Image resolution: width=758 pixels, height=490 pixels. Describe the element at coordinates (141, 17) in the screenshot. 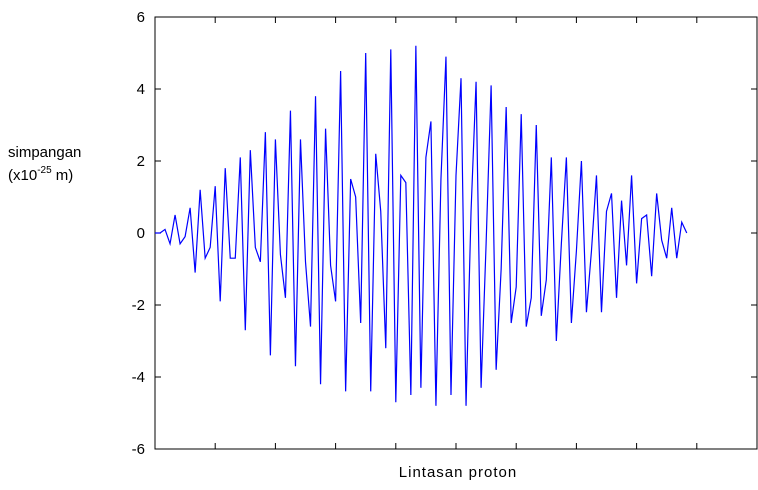

I see `y-tick-label: 6` at that location.